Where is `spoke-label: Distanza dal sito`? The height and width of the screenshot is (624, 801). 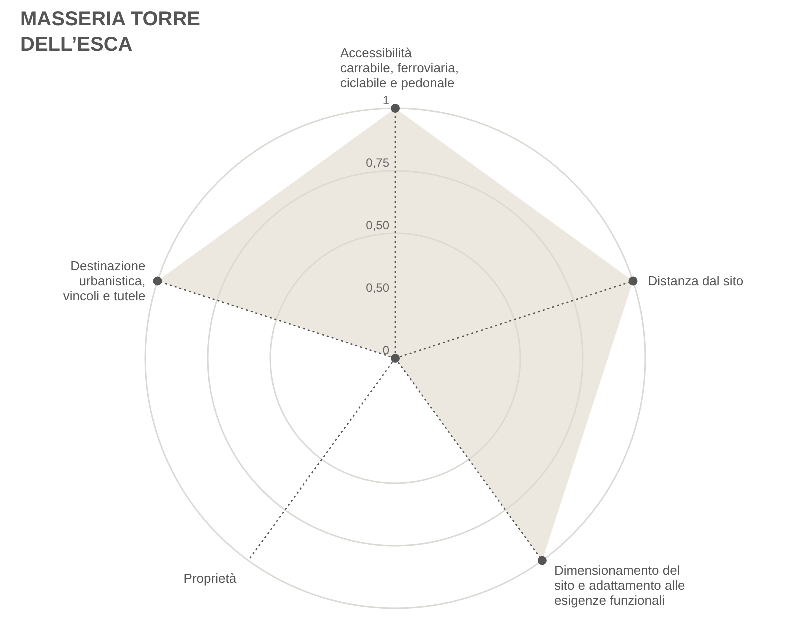 spoke-label: Distanza dal sito is located at coordinates (696, 281).